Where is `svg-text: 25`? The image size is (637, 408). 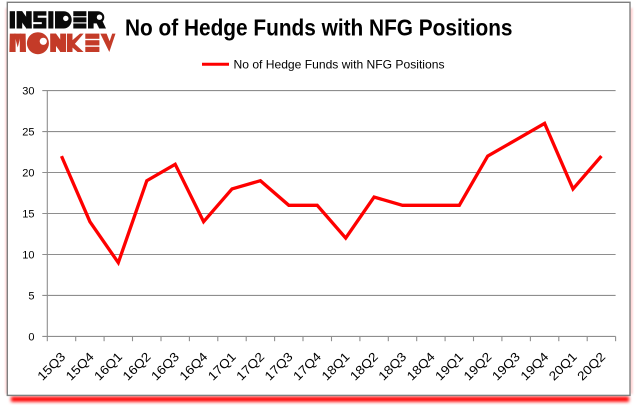 svg-text: 25 is located at coordinates (28, 133).